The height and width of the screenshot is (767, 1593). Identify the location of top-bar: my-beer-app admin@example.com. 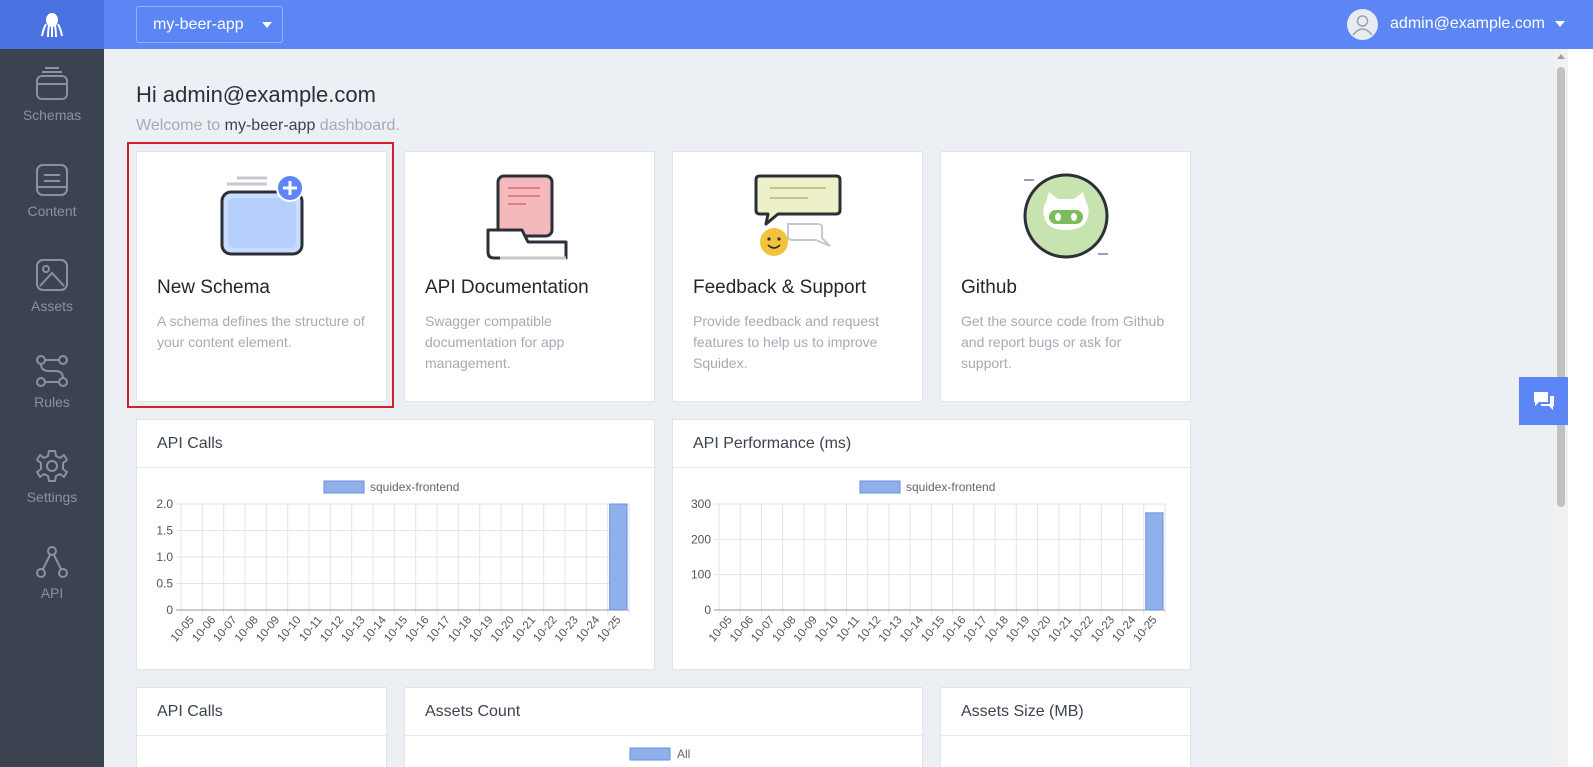
(796, 24).